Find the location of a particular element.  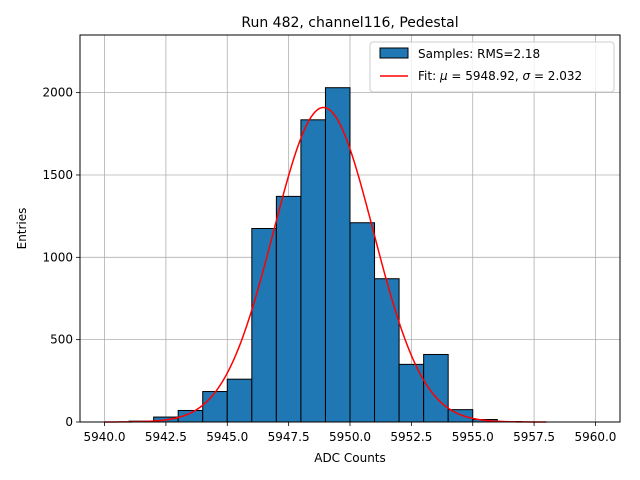

y-tick-label: 1500 is located at coordinates (57, 175).